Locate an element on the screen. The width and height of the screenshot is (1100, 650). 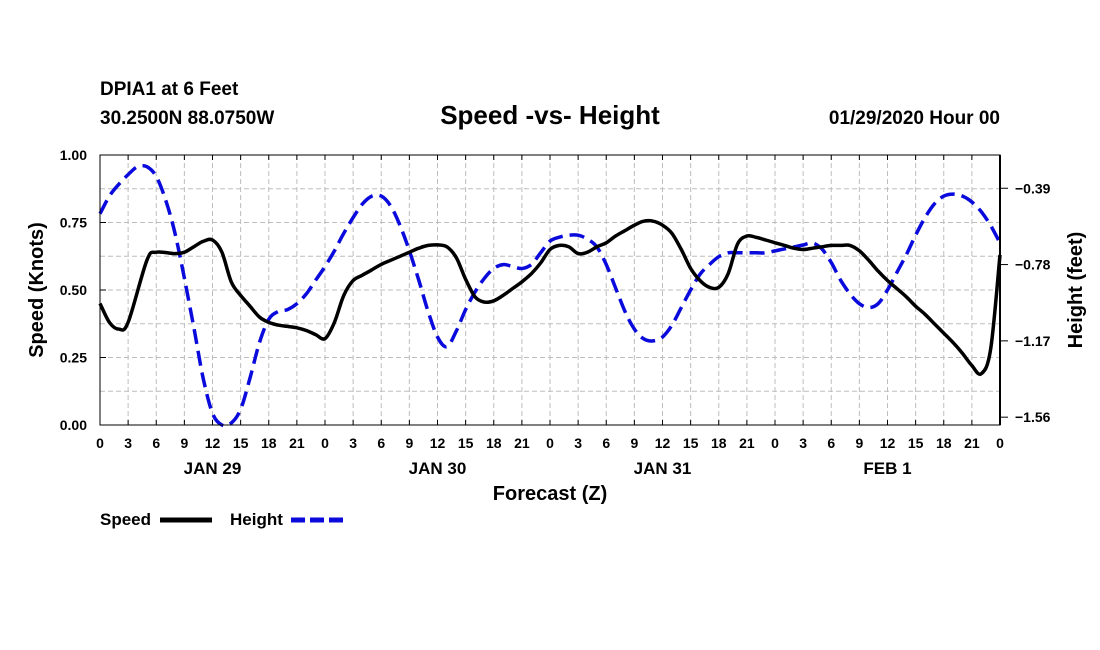
y2-axis-title: Height (feet) is located at coordinates (1076, 290).